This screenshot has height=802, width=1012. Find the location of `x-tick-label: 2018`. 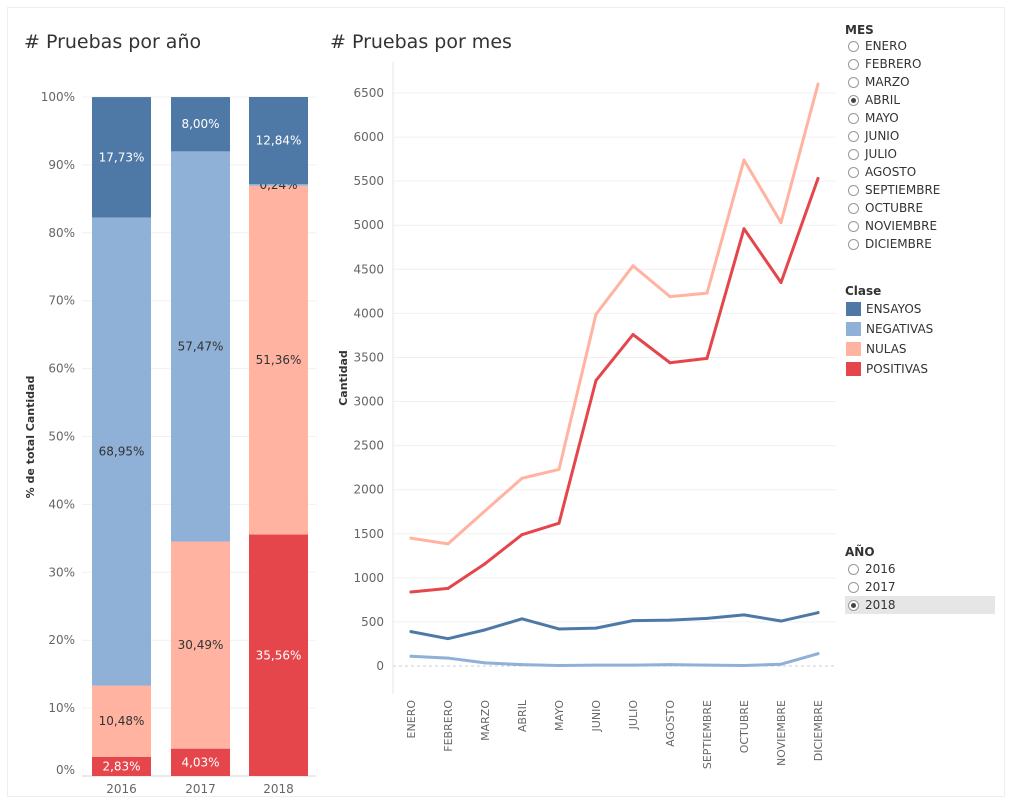

x-tick-label: 2018 is located at coordinates (278, 789).